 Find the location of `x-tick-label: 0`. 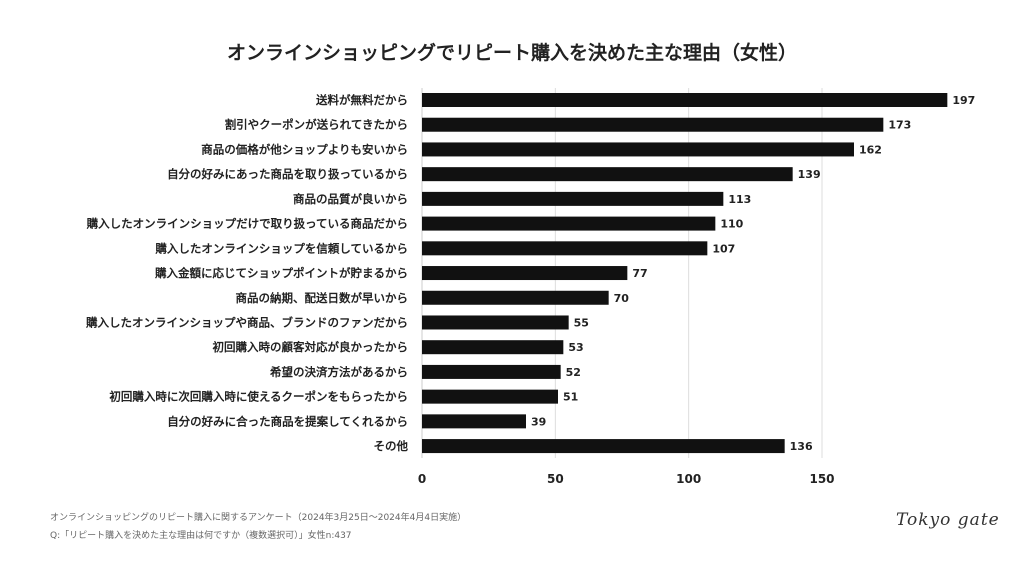

x-tick-label: 0 is located at coordinates (422, 479).